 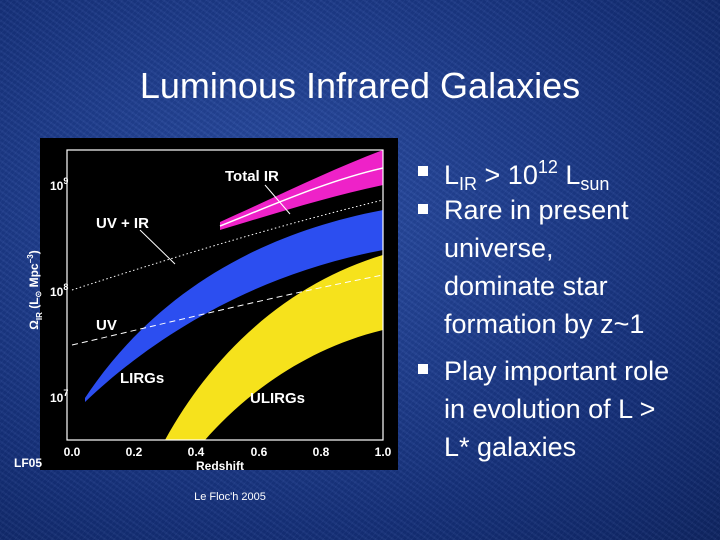 What do you see at coordinates (227, 310) in the screenshot?
I see `uv-line` at bounding box center [227, 310].